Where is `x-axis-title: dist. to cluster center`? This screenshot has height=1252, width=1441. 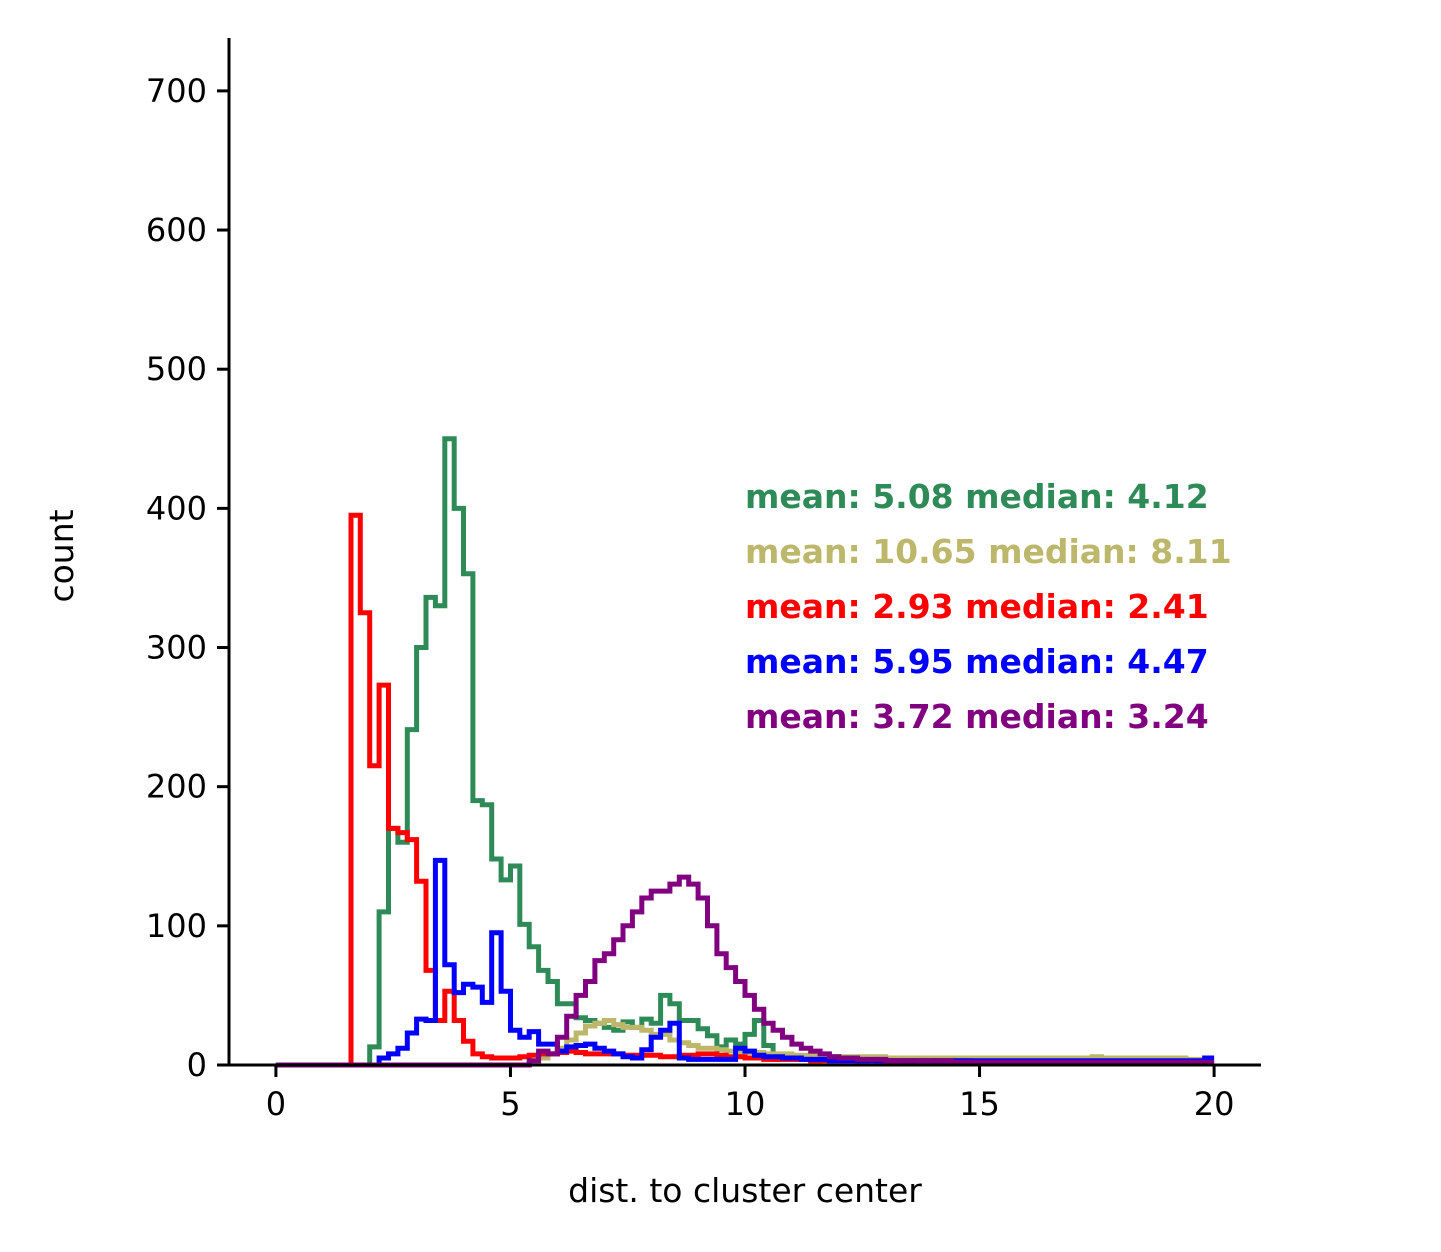 x-axis-title: dist. to cluster center is located at coordinates (745, 1190).